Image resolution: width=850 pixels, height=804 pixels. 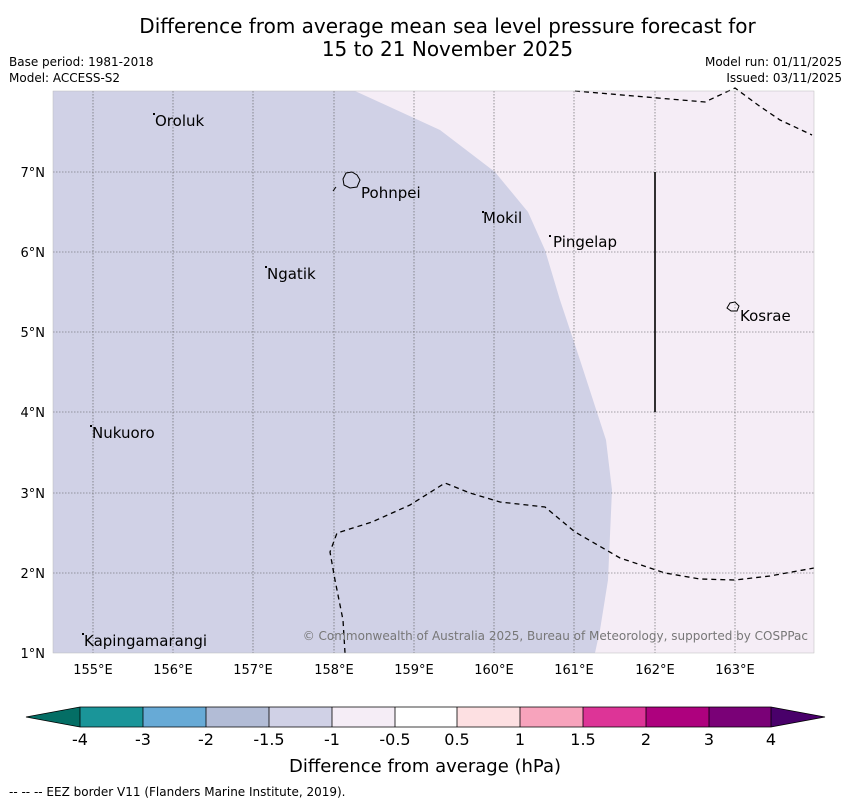 I want to click on place-label-pohnpei: Pohnpei, so click(x=391, y=193).